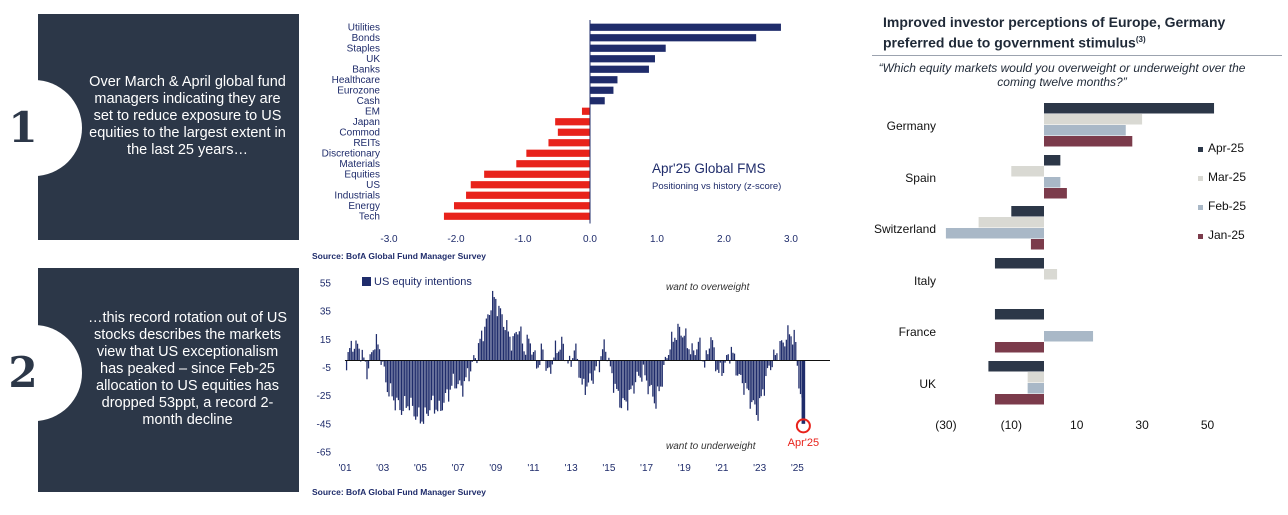 This screenshot has width=1288, height=515. I want to click on x-tick-label: '25, so click(797, 468).